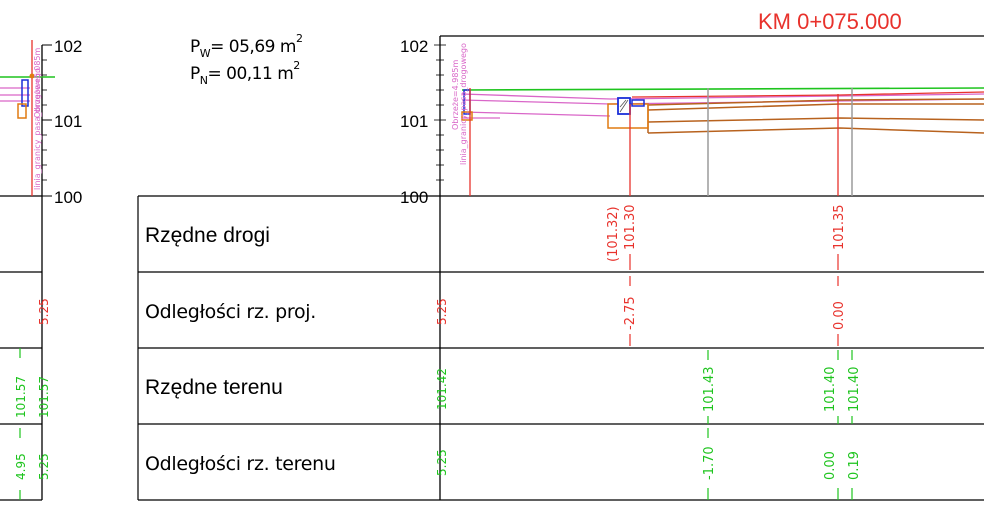 This screenshot has width=984, height=529. What do you see at coordinates (21, 397) in the screenshot?
I see `left-r3-value-a: 101.57` at bounding box center [21, 397].